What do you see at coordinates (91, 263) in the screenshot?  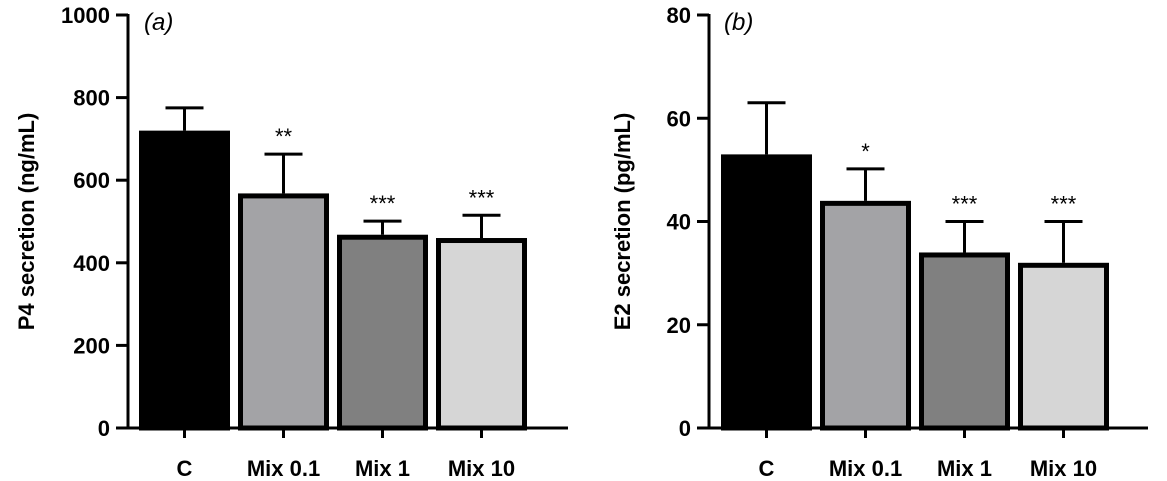 I see `y-tick-label: 400` at bounding box center [91, 263].